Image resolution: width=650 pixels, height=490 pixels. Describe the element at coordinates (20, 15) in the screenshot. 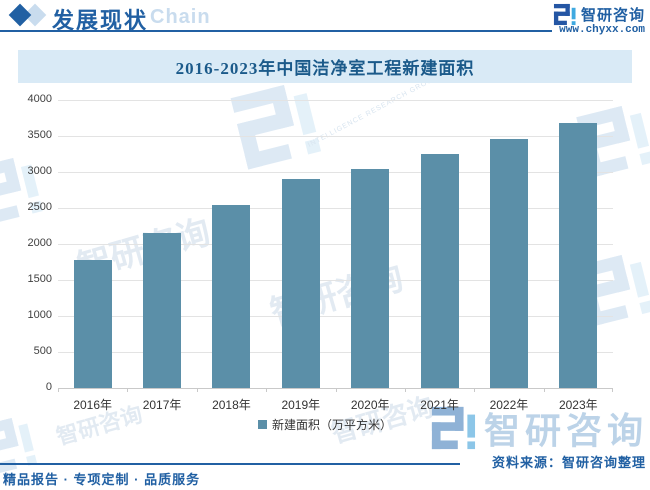

I see `diamond-icon` at that location.